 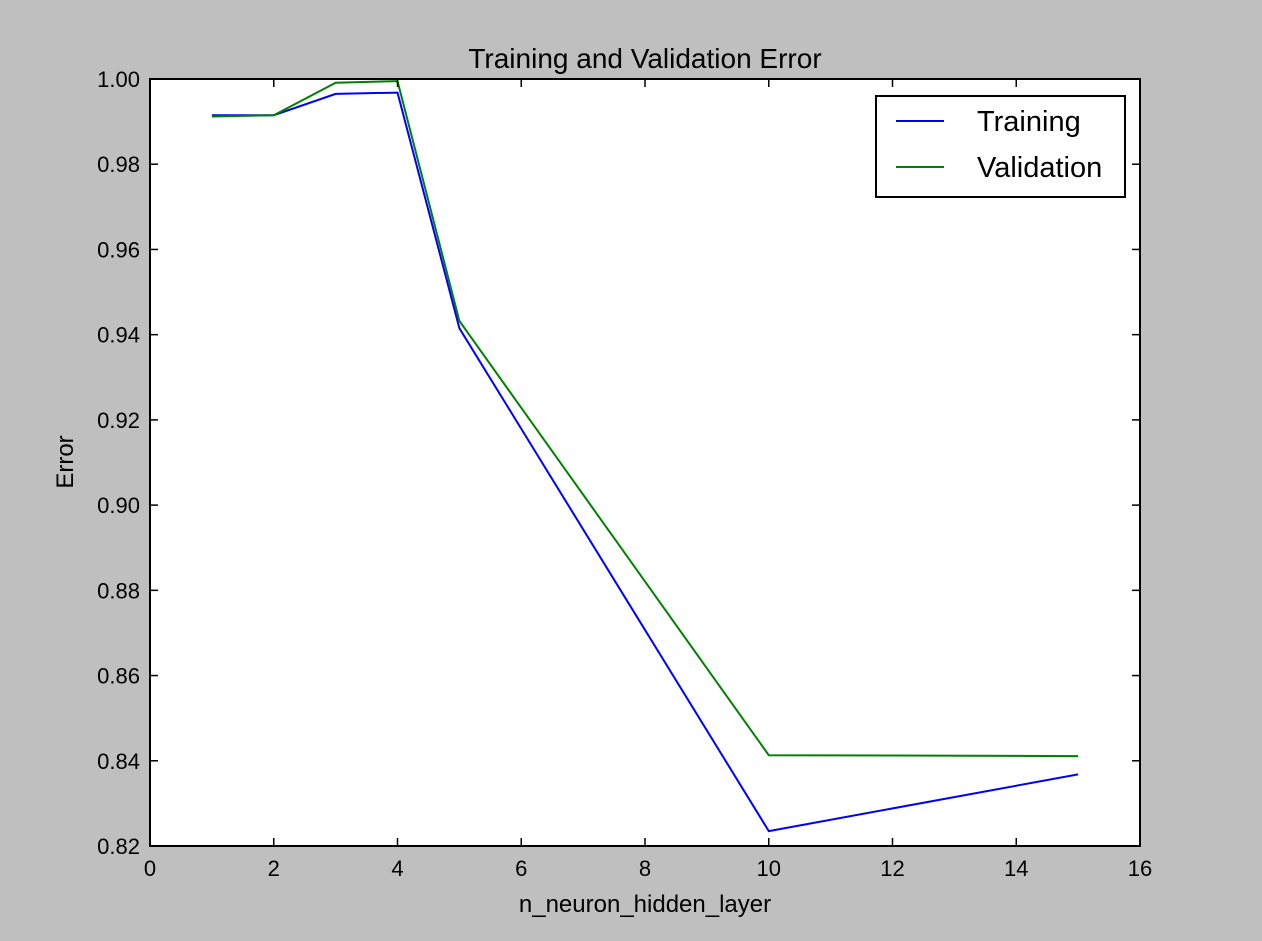 What do you see at coordinates (521, 868) in the screenshot?
I see `x-tick-label: 6` at bounding box center [521, 868].